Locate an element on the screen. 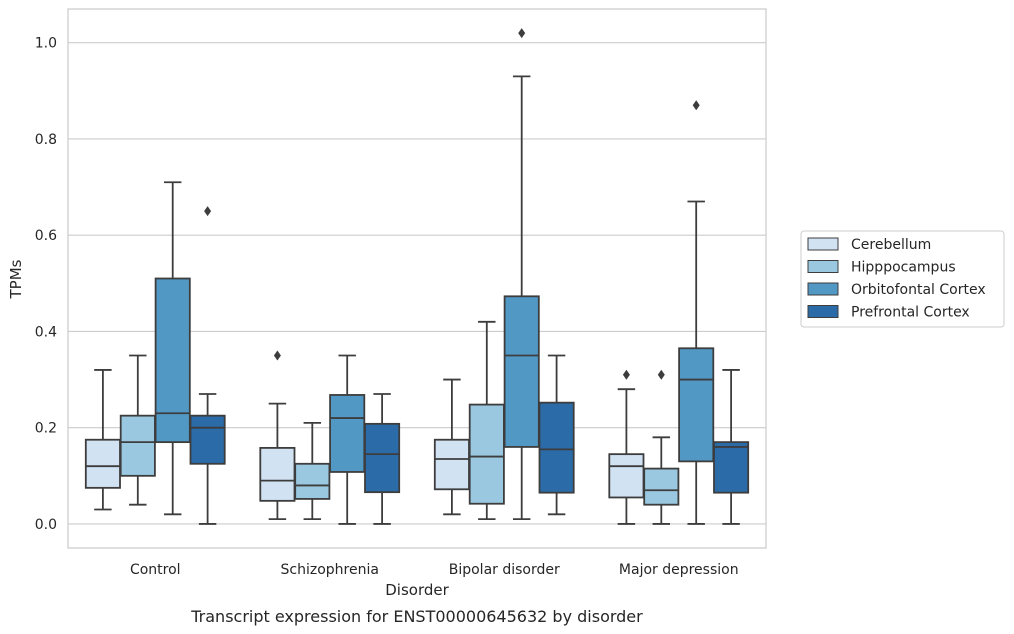  legend-label: Cerebellum is located at coordinates (891, 245).